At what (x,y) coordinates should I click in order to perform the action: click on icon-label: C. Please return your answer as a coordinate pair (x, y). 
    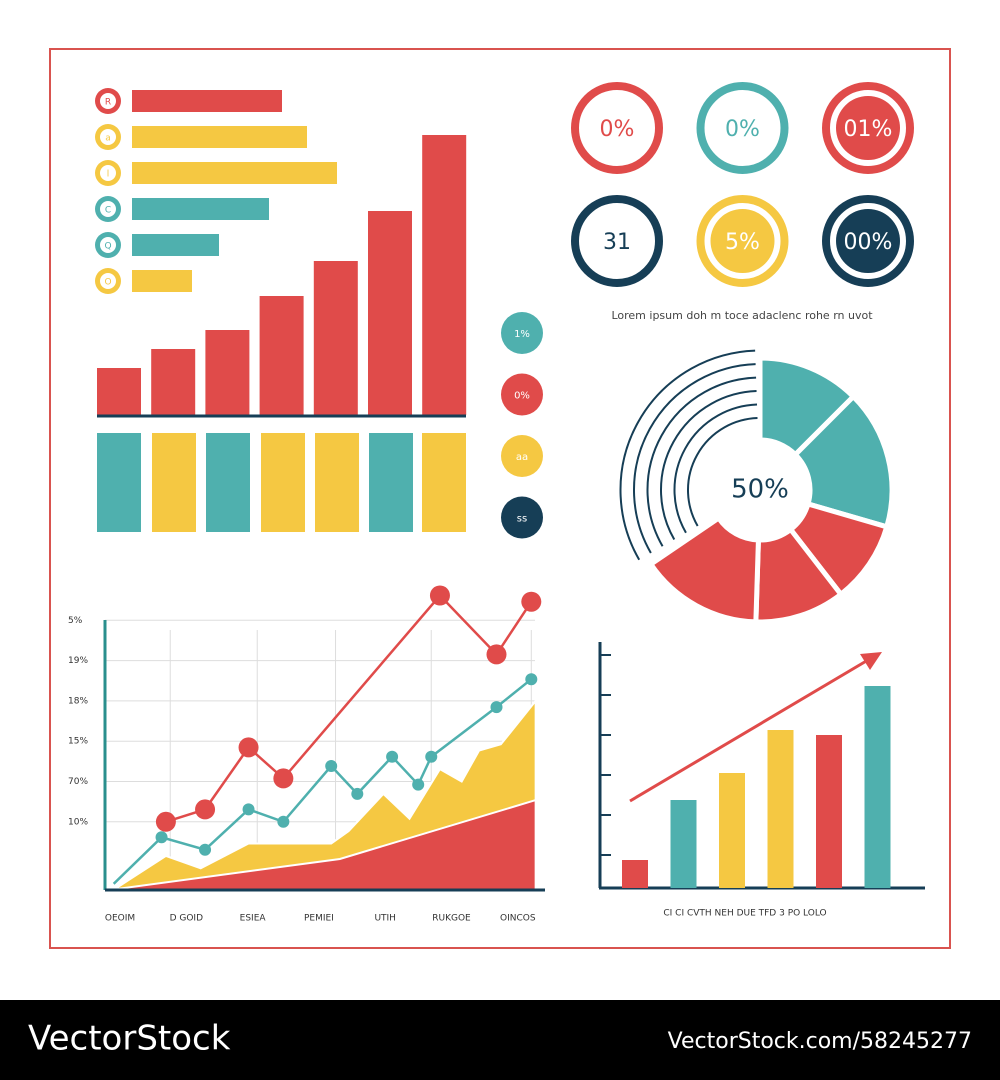
    Looking at the image, I should click on (108, 211).